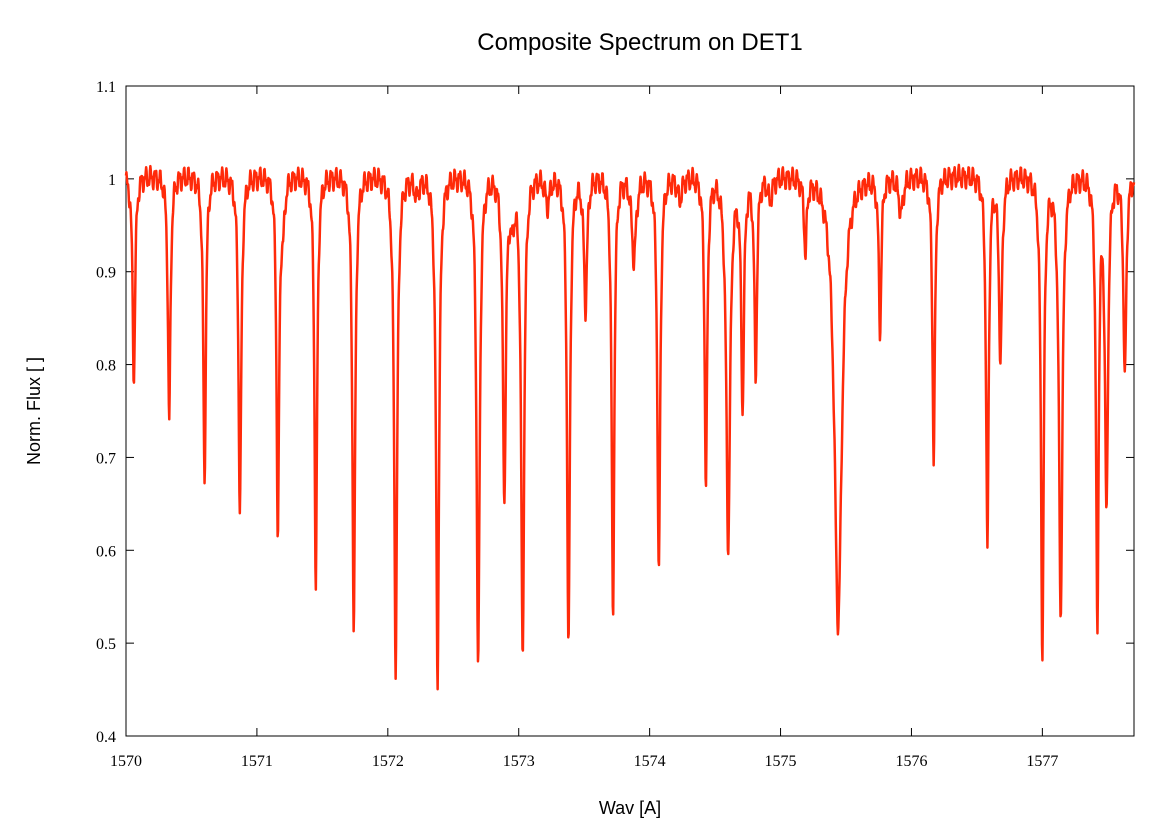  I want to click on y-tick-label: 1.1, so click(106, 87).